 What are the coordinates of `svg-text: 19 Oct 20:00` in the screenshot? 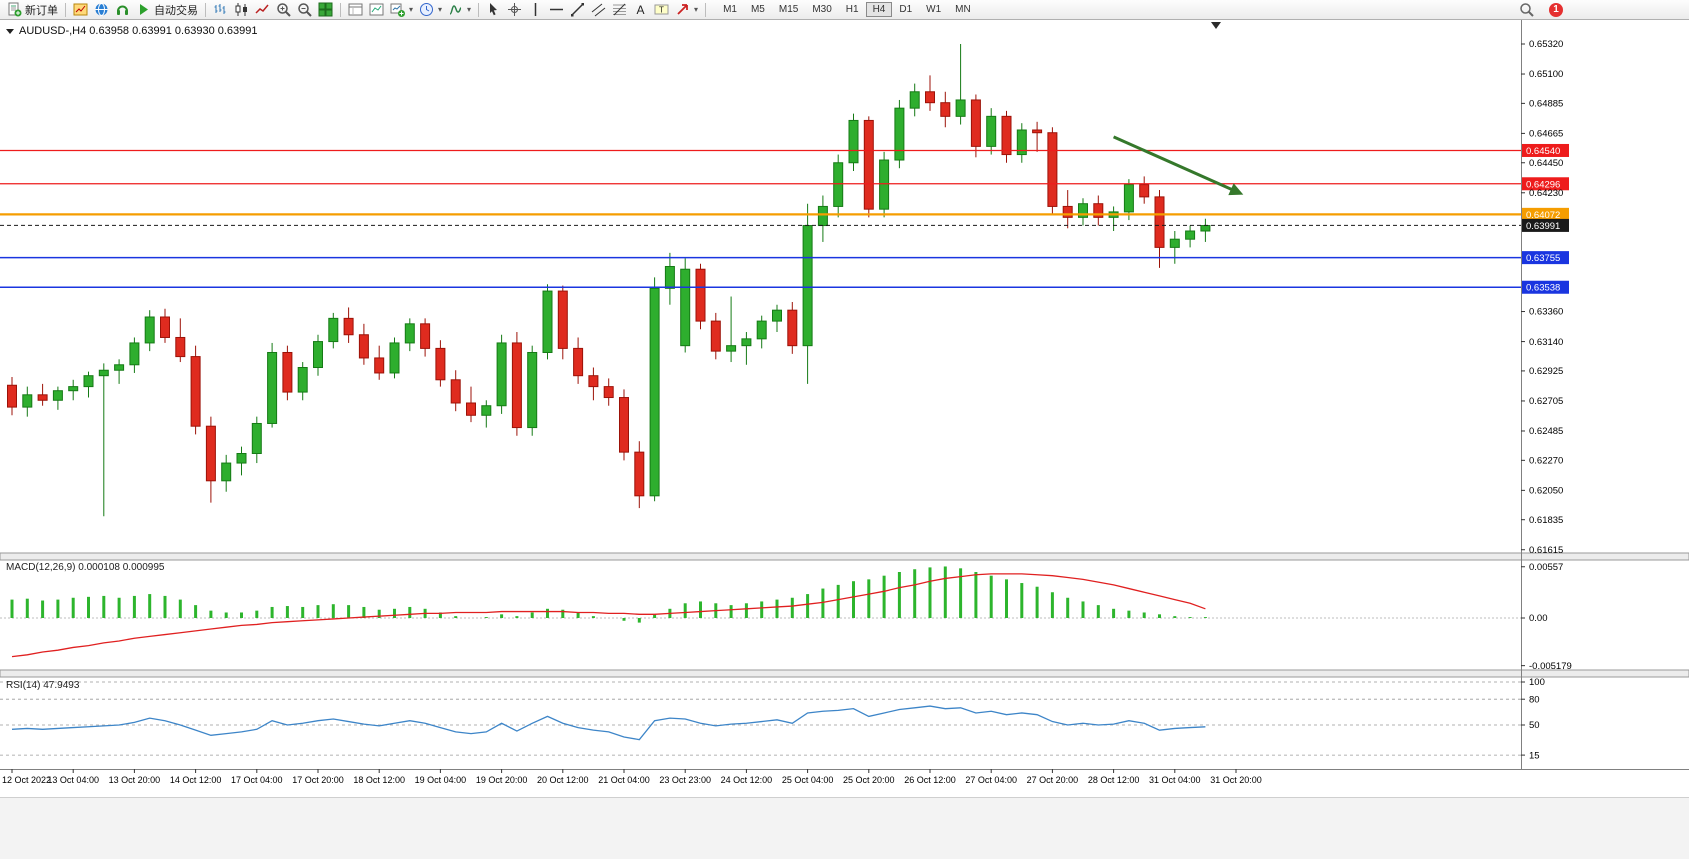 It's located at (502, 780).